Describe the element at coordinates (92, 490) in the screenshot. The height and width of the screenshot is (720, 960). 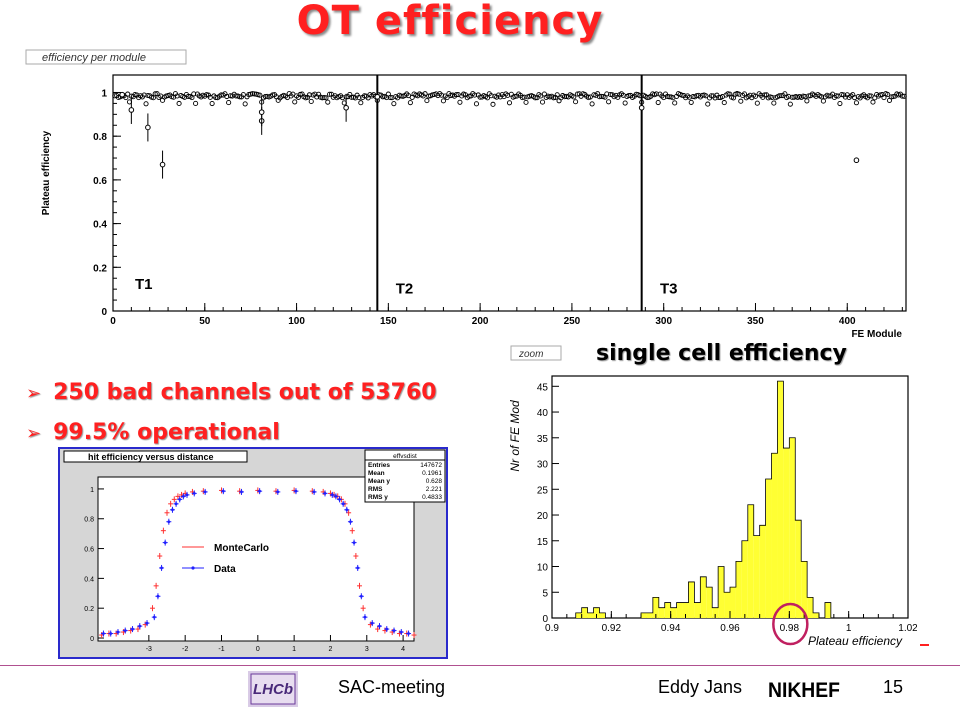
I see `y-tick-label: 1` at that location.